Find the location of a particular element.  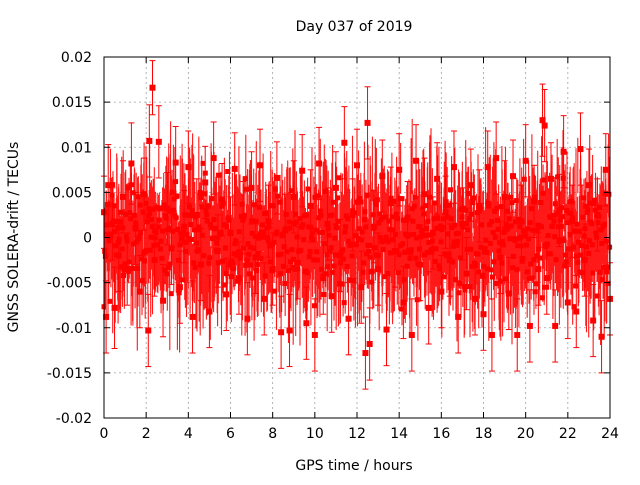

y-axis-label: GNSS SOLERA-drift / TECUs is located at coordinates (14, 237).